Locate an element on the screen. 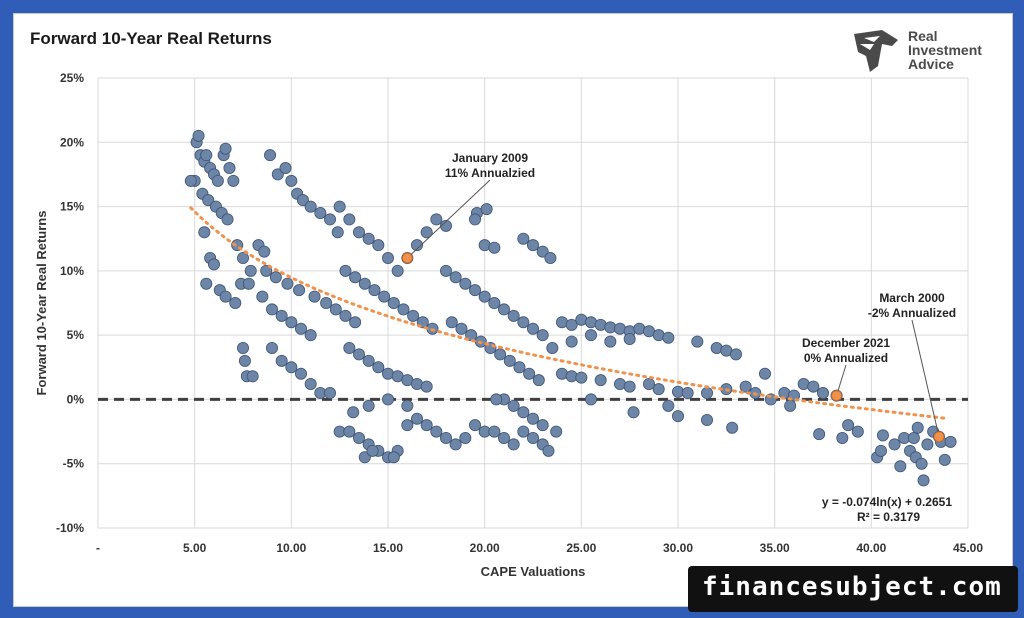 The width and height of the screenshot is (1024, 618). logo-line-3: Advice is located at coordinates (931, 64).